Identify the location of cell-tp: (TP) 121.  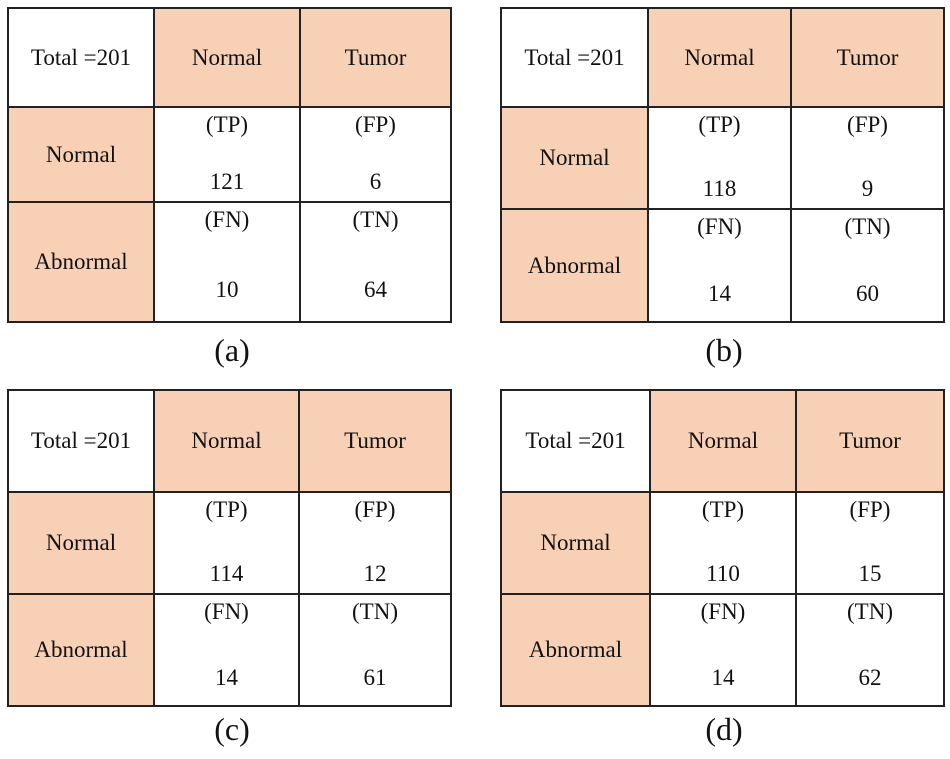
(227, 154).